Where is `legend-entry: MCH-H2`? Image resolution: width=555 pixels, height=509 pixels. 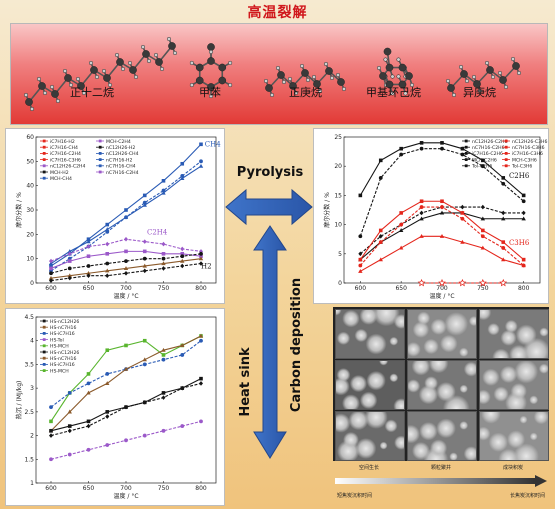
legend-entry: MCH-H2 is located at coordinates (59, 173).